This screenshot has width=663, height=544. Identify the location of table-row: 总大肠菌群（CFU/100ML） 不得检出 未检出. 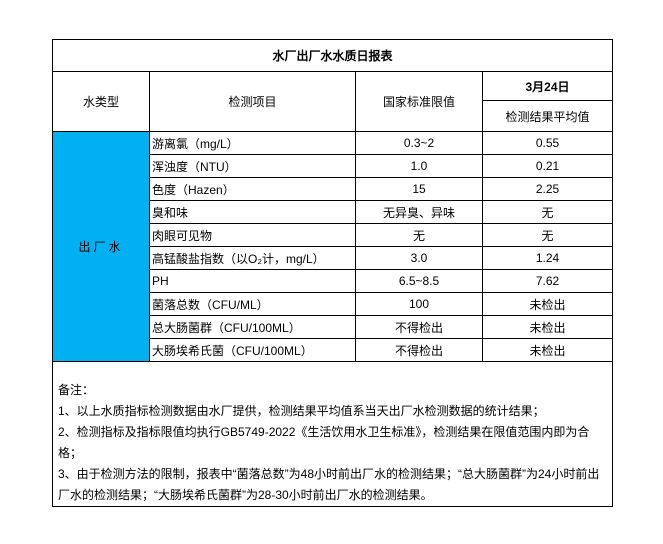
(333, 327).